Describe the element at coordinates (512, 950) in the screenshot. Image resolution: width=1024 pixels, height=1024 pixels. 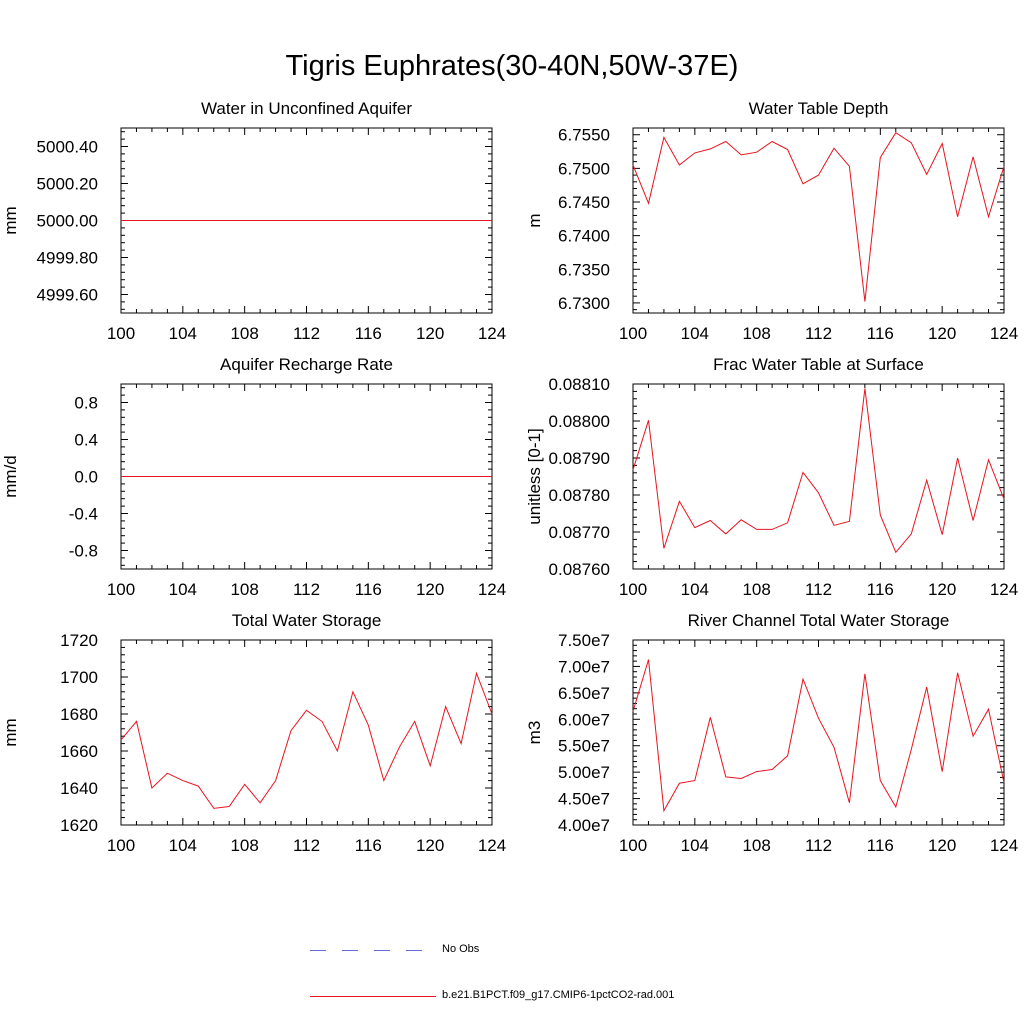
I see `legend-entry-obs: No Obs` at that location.